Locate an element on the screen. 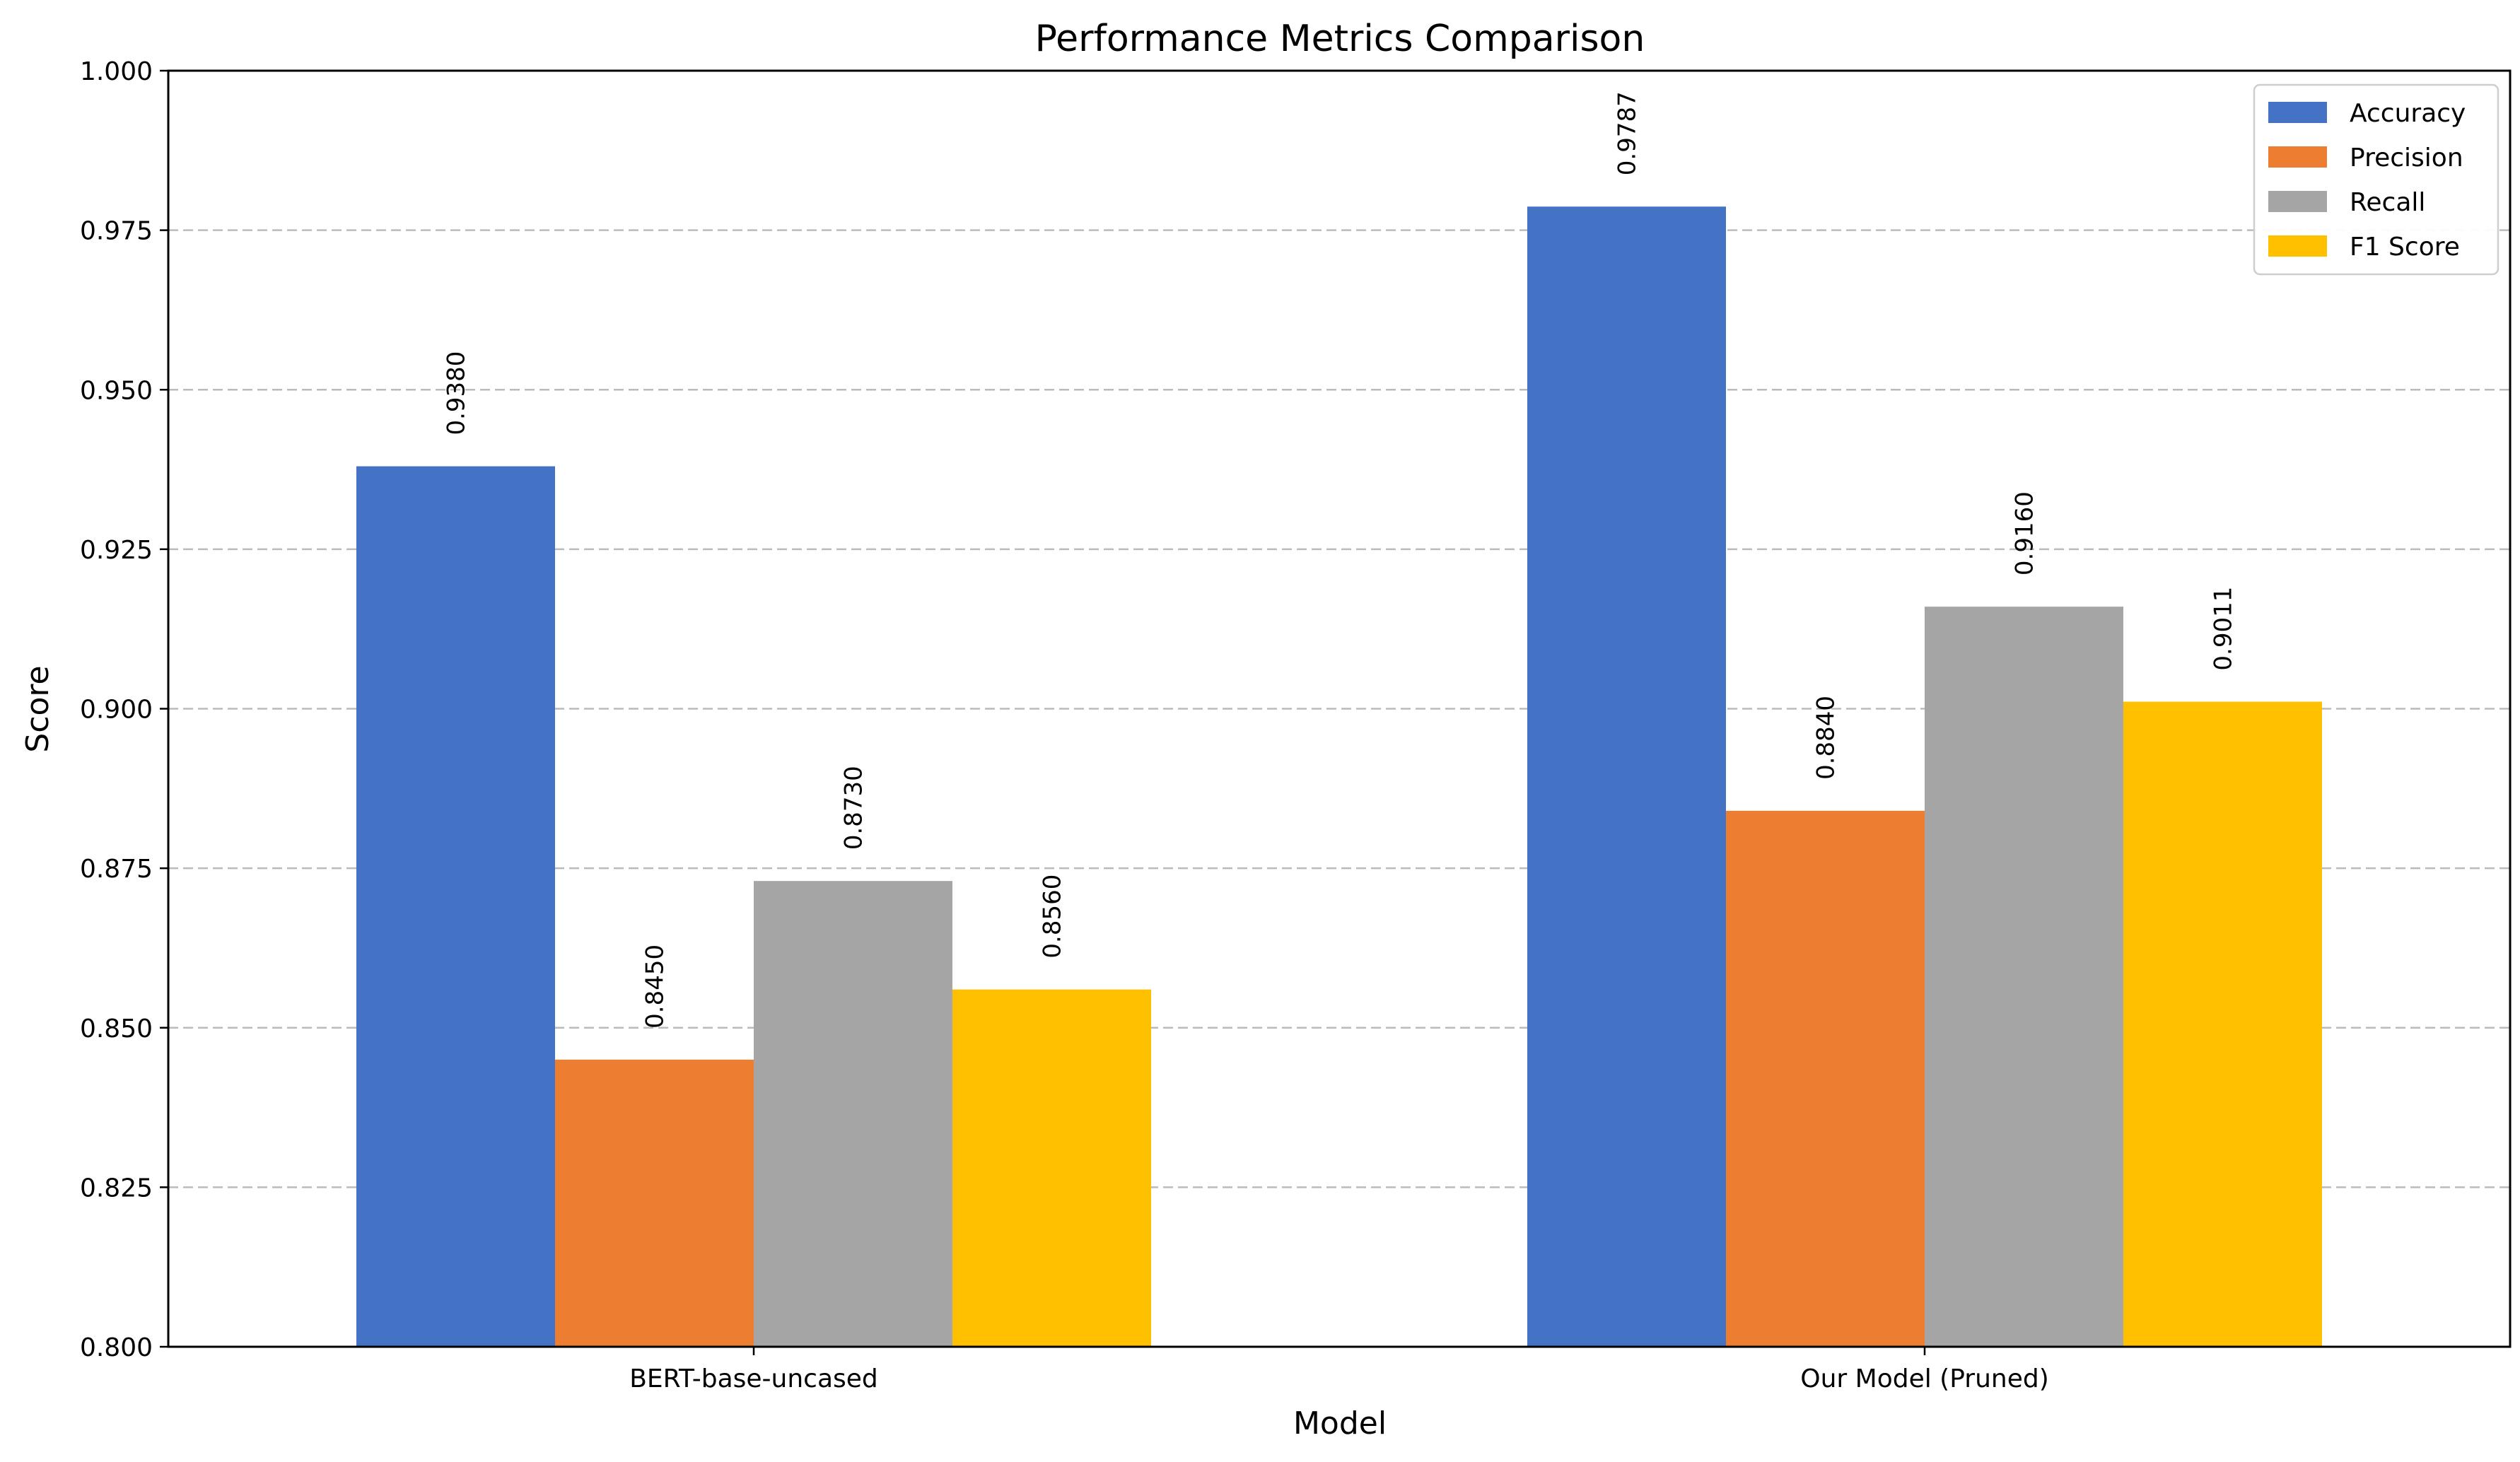  y-tick-label: 0.975 is located at coordinates (117, 231).